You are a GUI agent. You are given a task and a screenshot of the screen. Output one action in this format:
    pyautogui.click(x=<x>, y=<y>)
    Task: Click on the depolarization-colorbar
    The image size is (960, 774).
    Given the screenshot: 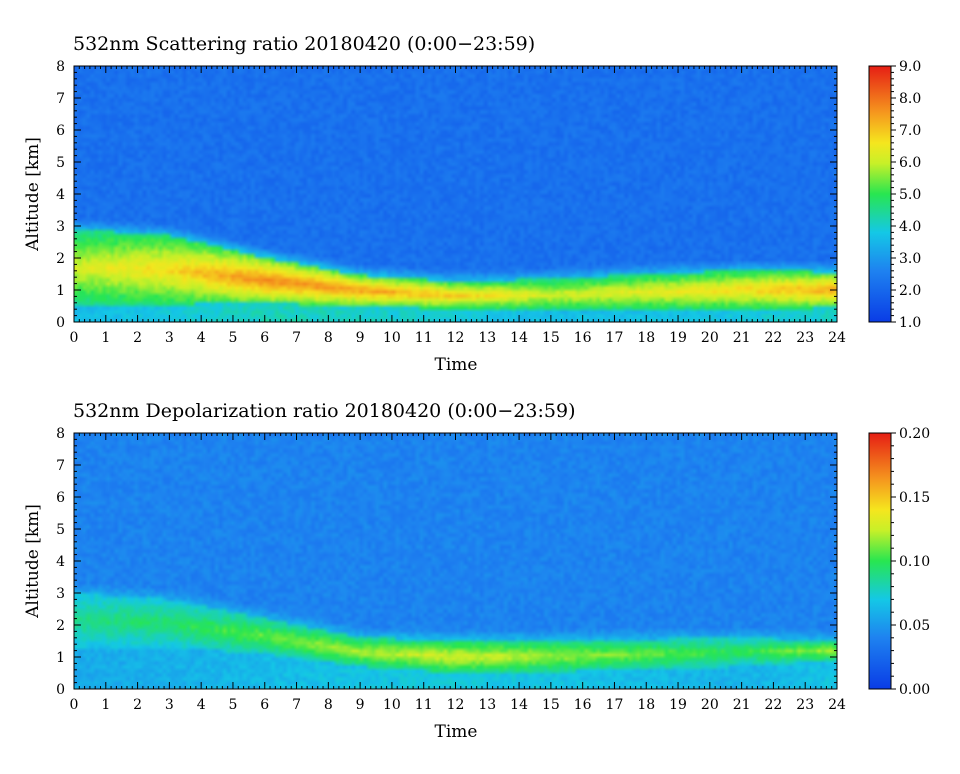 What is the action you would take?
    pyautogui.click(x=880, y=561)
    